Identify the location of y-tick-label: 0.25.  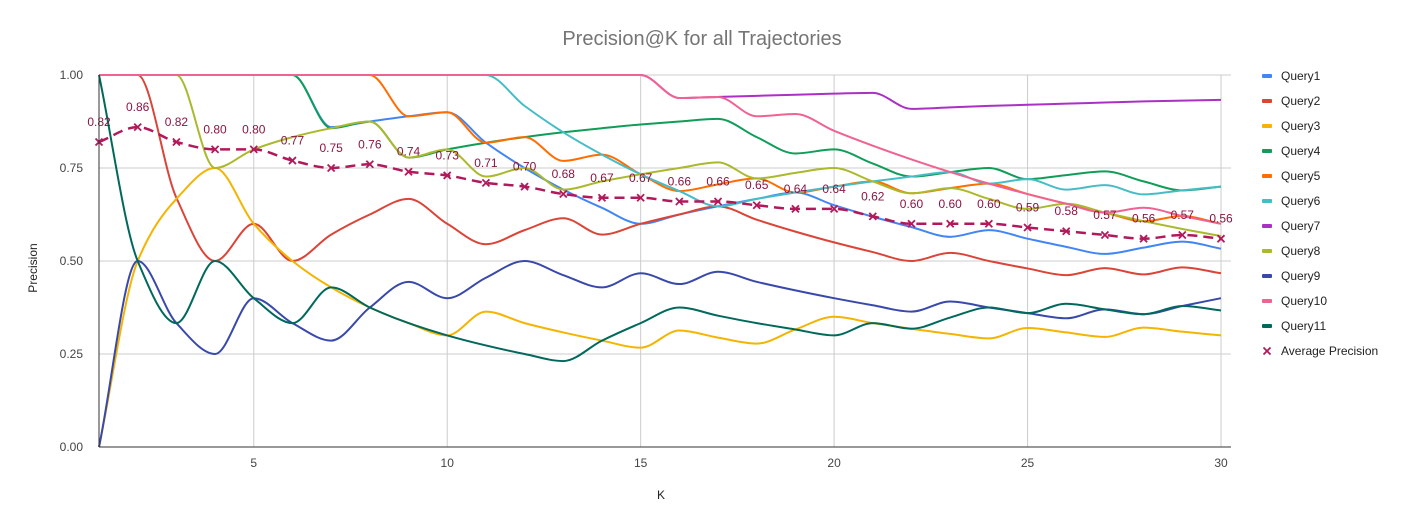
(72, 354).